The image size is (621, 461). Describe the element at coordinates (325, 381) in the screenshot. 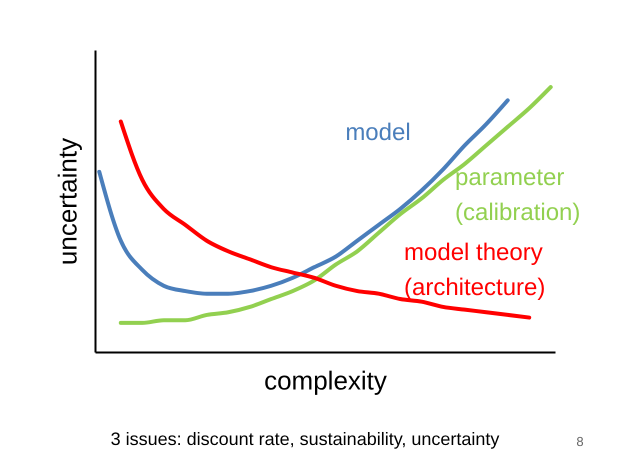

I see `x-axis-title: complexity` at that location.